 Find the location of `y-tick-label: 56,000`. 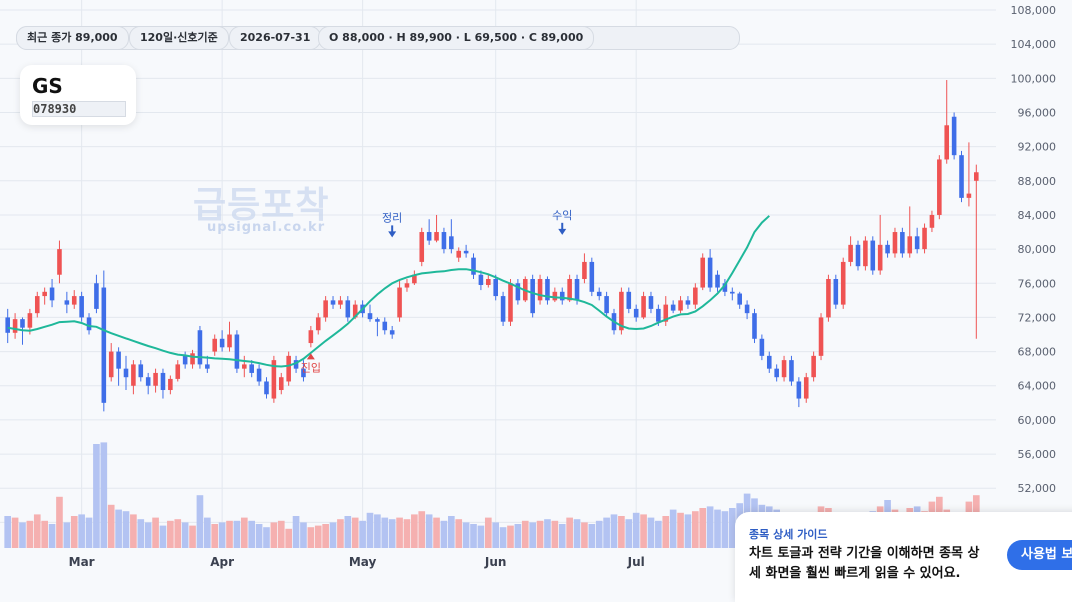

y-tick-label: 56,000 is located at coordinates (1037, 454).